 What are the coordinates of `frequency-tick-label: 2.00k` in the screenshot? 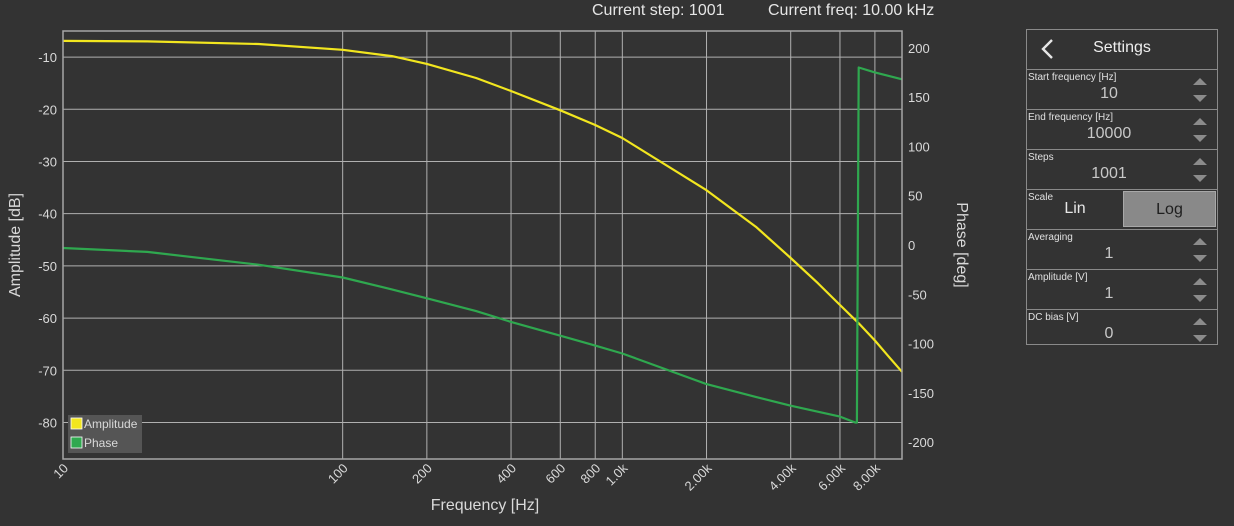 It's located at (698, 476).